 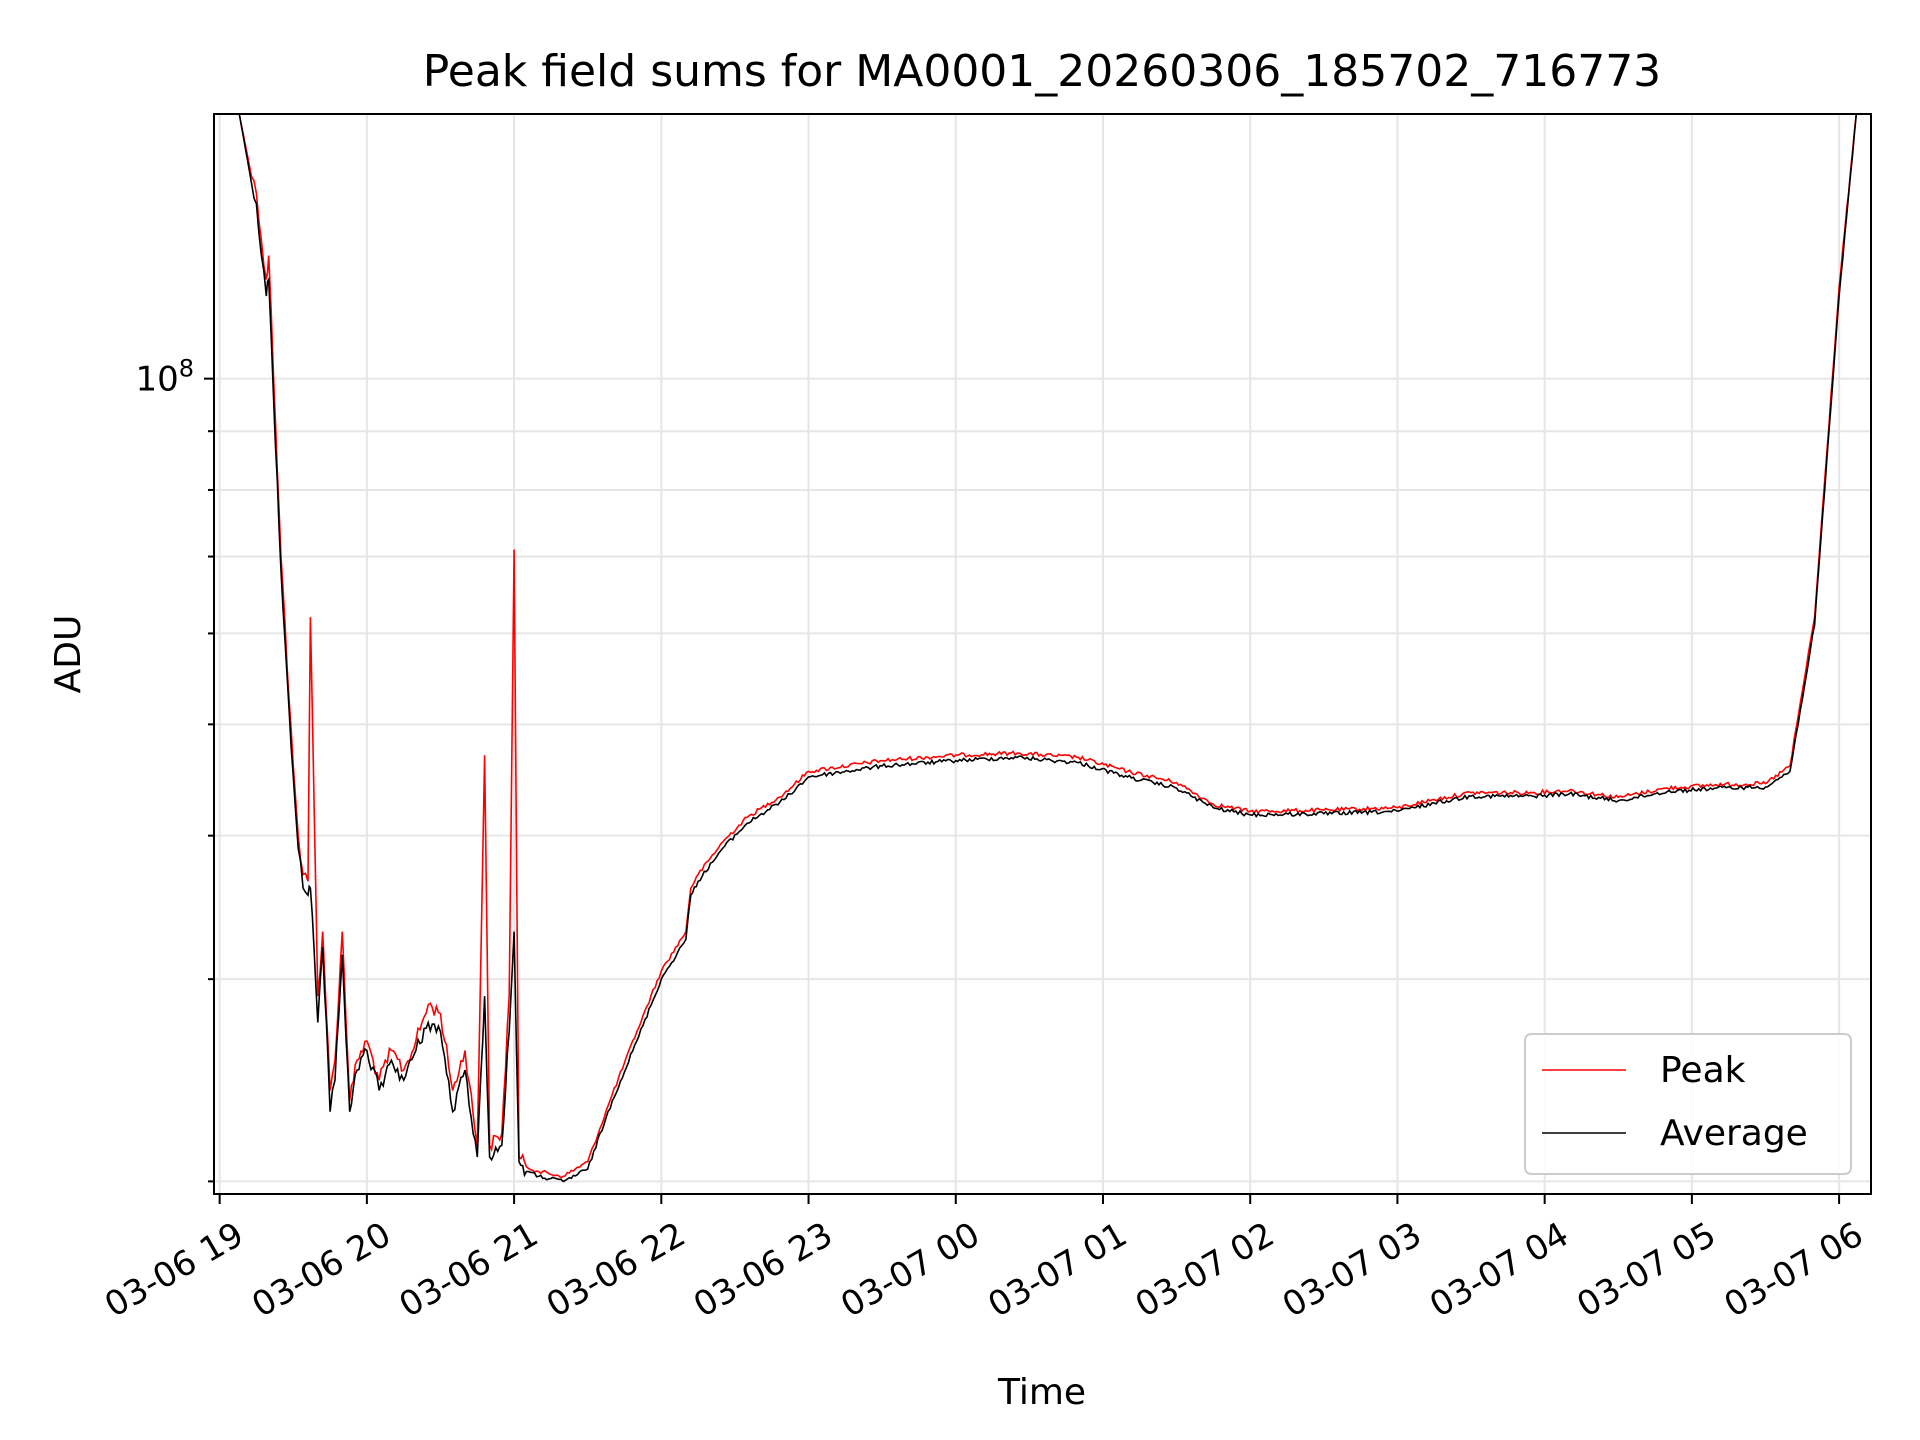 I want to click on legend: Peak Average, so click(x=1688, y=1104).